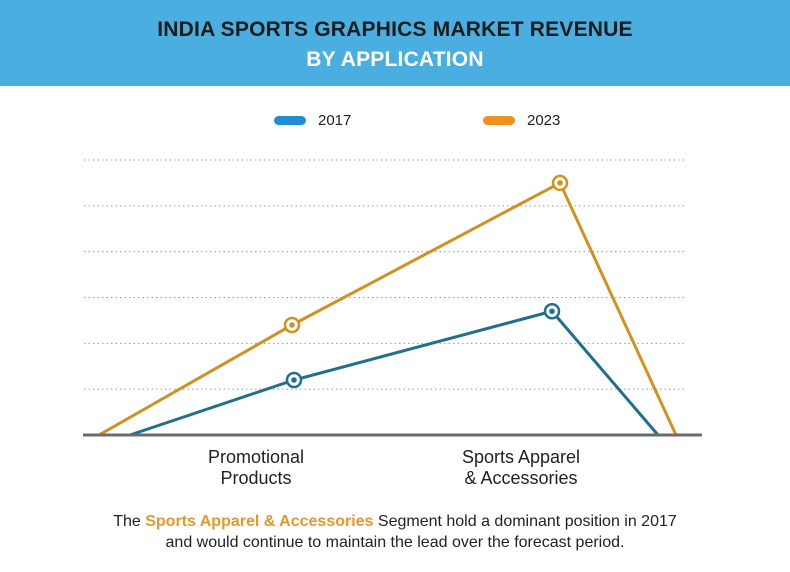 The image size is (790, 572). What do you see at coordinates (395, 59) in the screenshot?
I see `chart-title-line2: BY APPLICATION` at bounding box center [395, 59].